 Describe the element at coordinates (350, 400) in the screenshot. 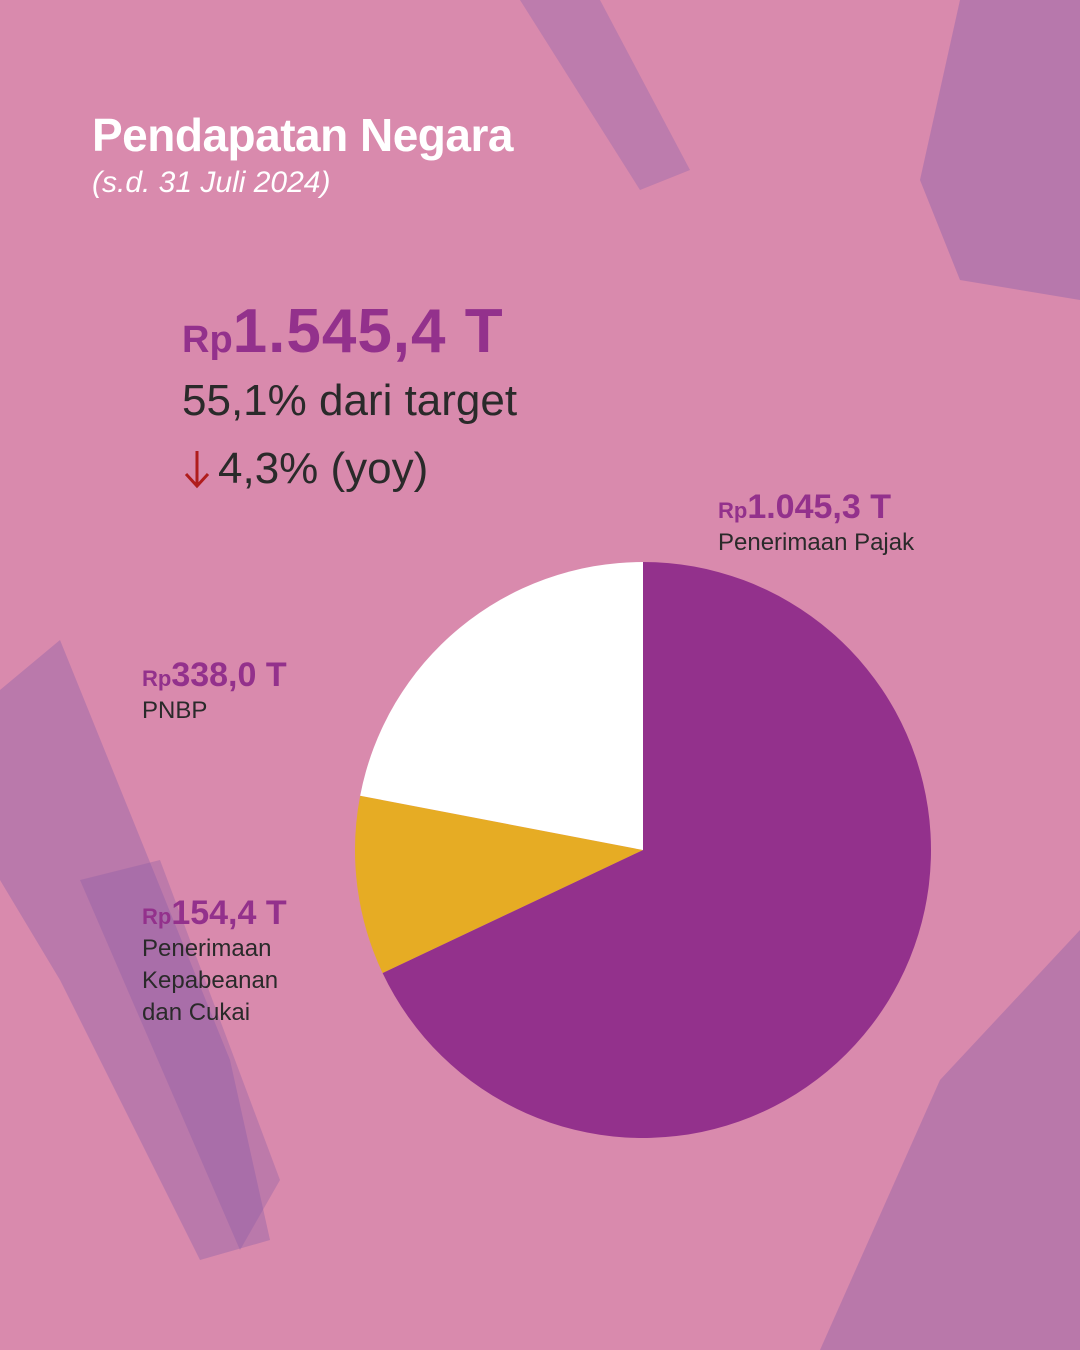

I see `target-percentage: 55,1% dari target` at that location.